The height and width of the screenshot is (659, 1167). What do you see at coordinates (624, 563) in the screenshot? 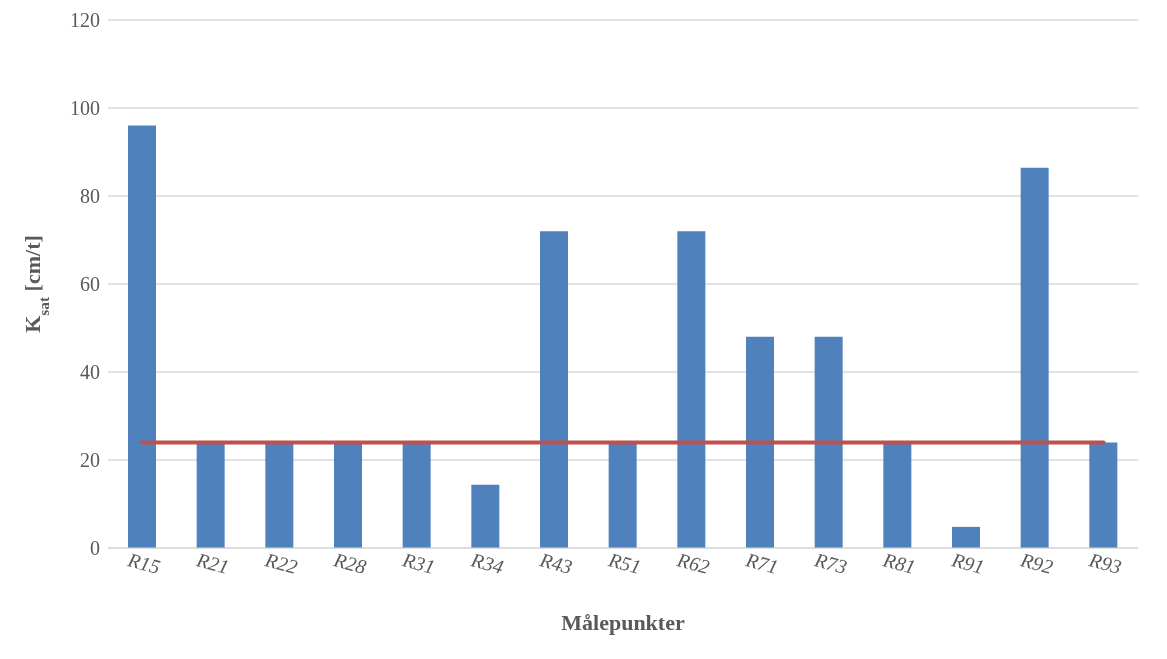
I see `x-tick-label: R51` at bounding box center [624, 563].